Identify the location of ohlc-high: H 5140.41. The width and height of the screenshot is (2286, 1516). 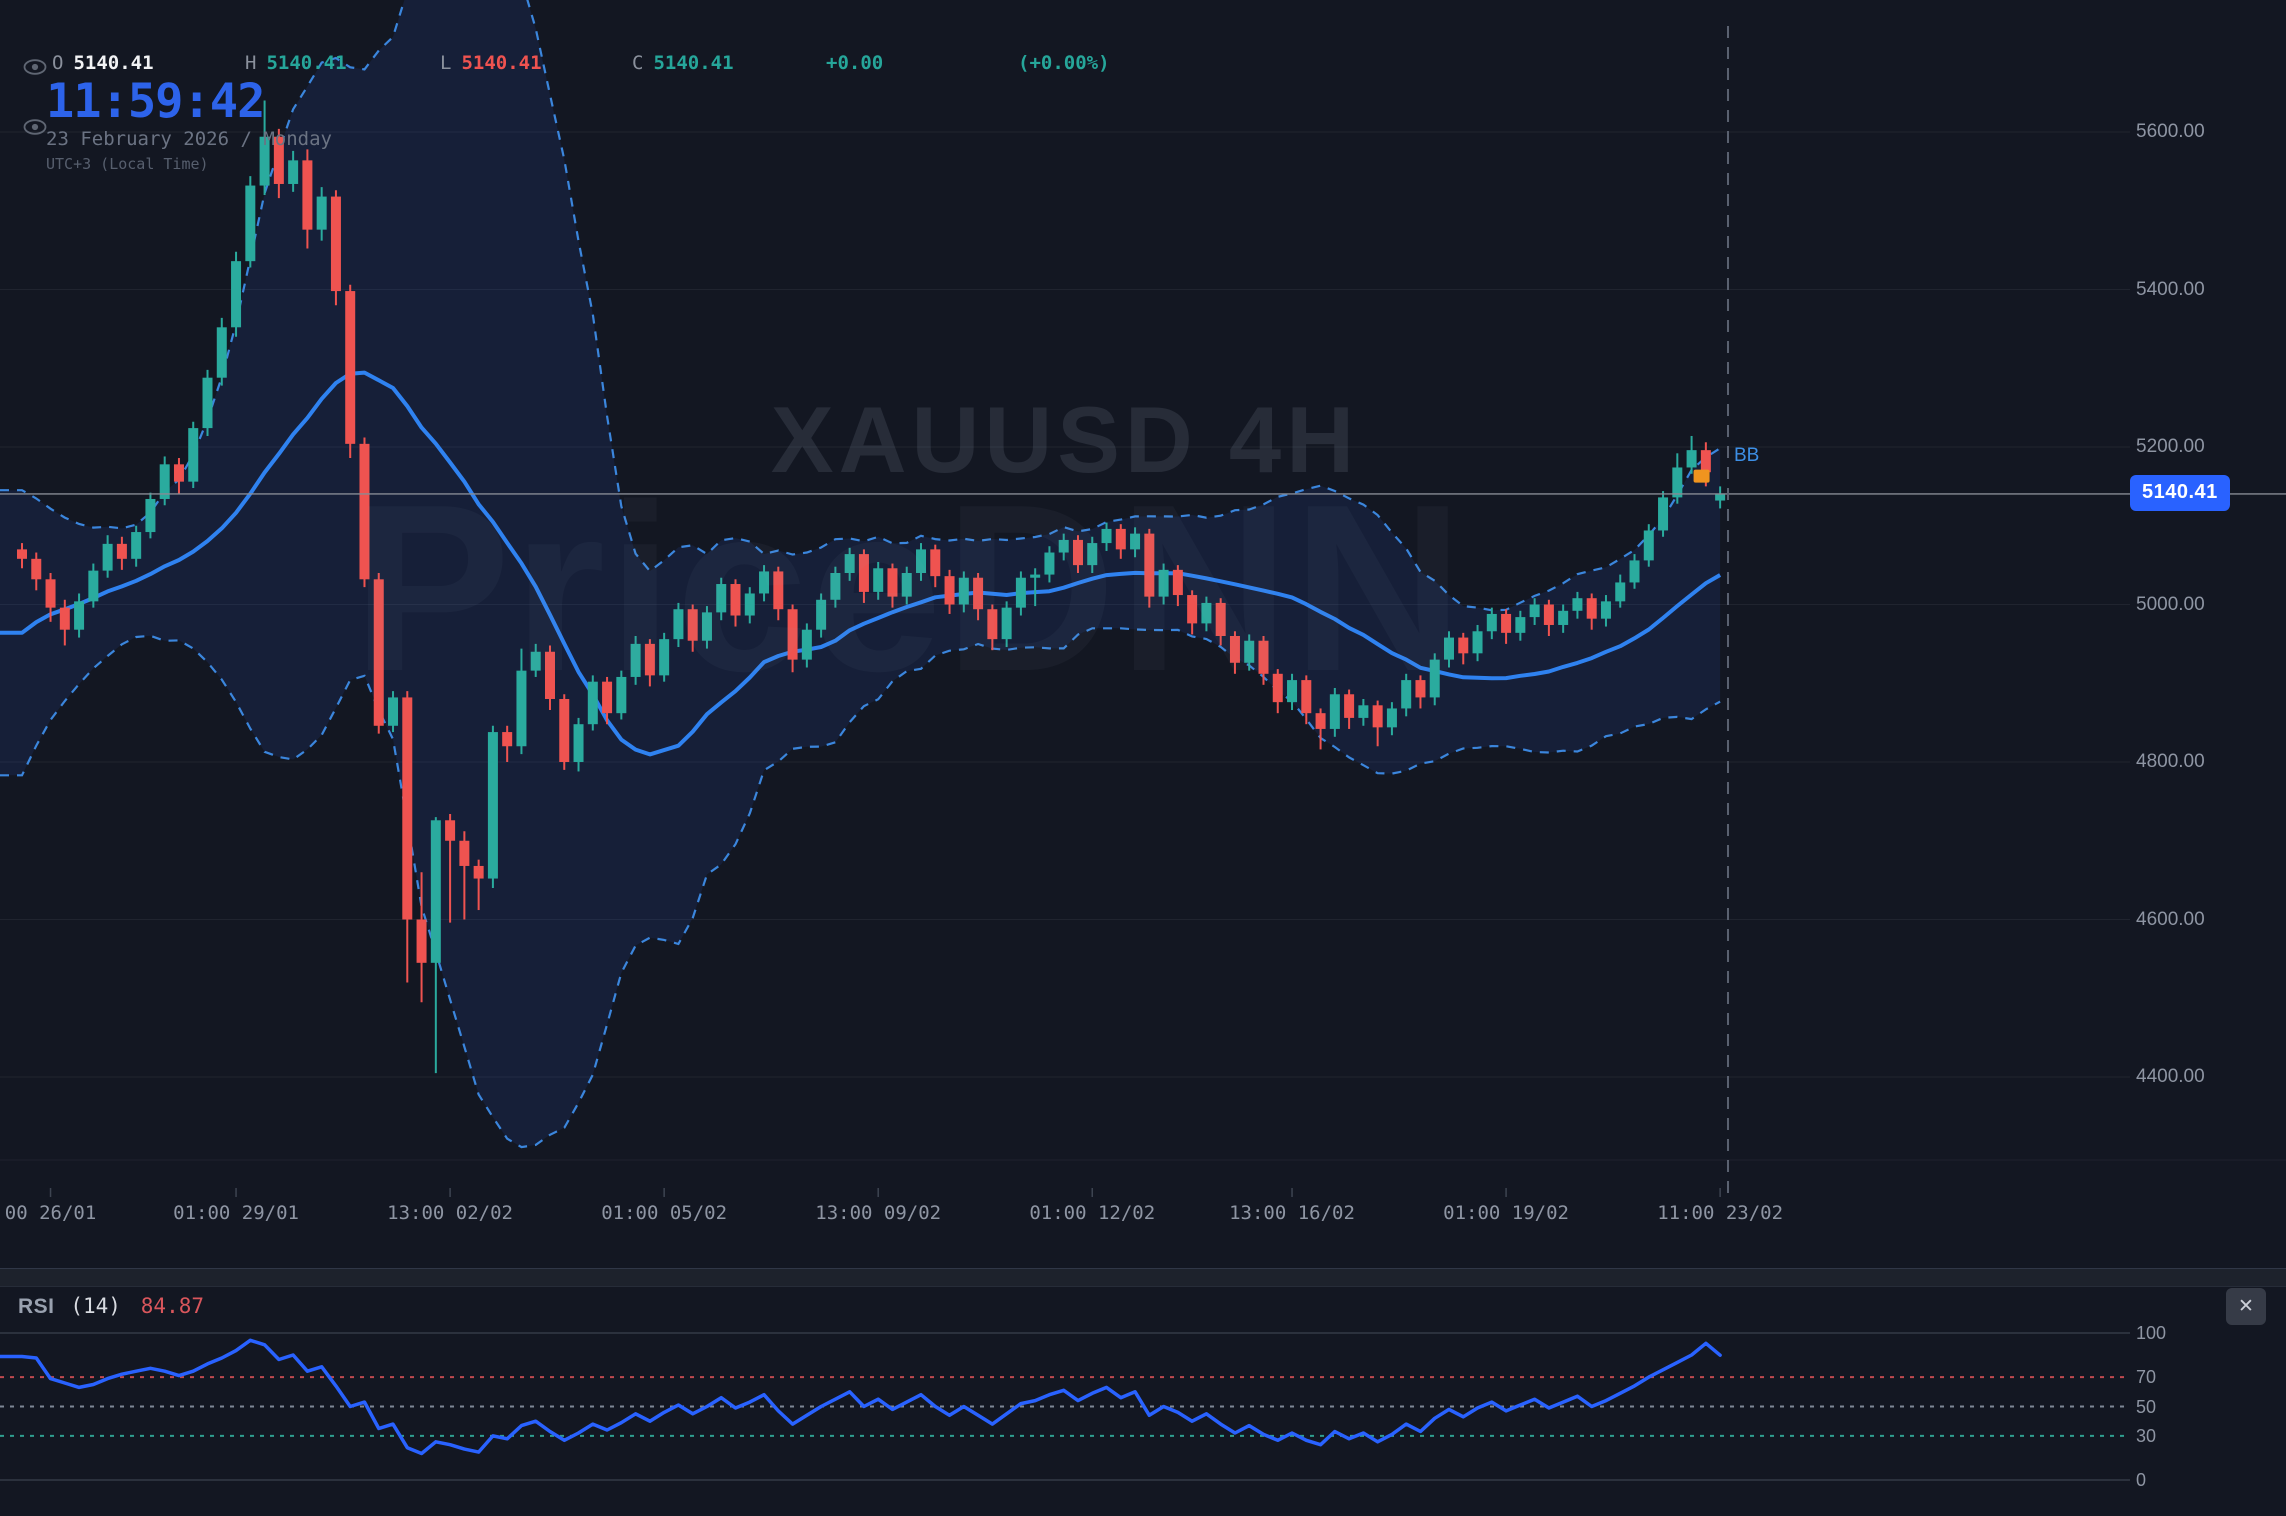
(296, 63).